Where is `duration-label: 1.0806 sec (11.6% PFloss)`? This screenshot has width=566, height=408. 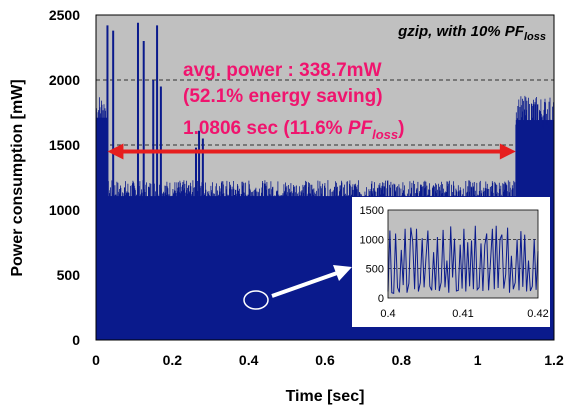 duration-label: 1.0806 sec (11.6% PFloss) is located at coordinates (293, 130).